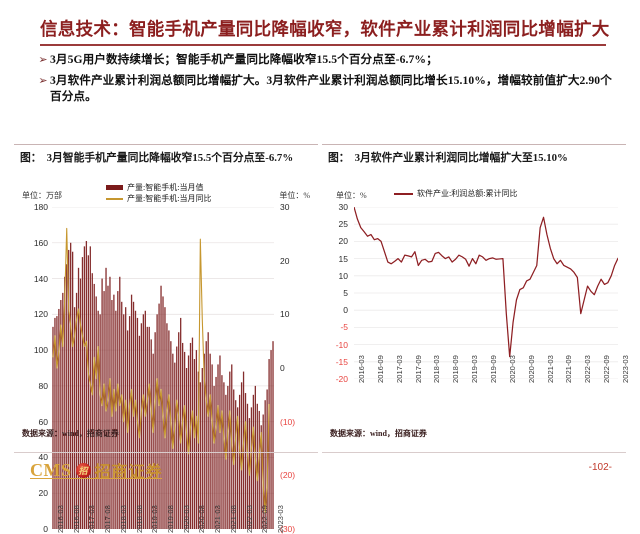  What do you see at coordinates (325, 29) in the screenshot?
I see `page-title: 信息技术：智能手机产量同比降幅收窄，软件产业累计利润同比增幅扩大` at bounding box center [325, 29].